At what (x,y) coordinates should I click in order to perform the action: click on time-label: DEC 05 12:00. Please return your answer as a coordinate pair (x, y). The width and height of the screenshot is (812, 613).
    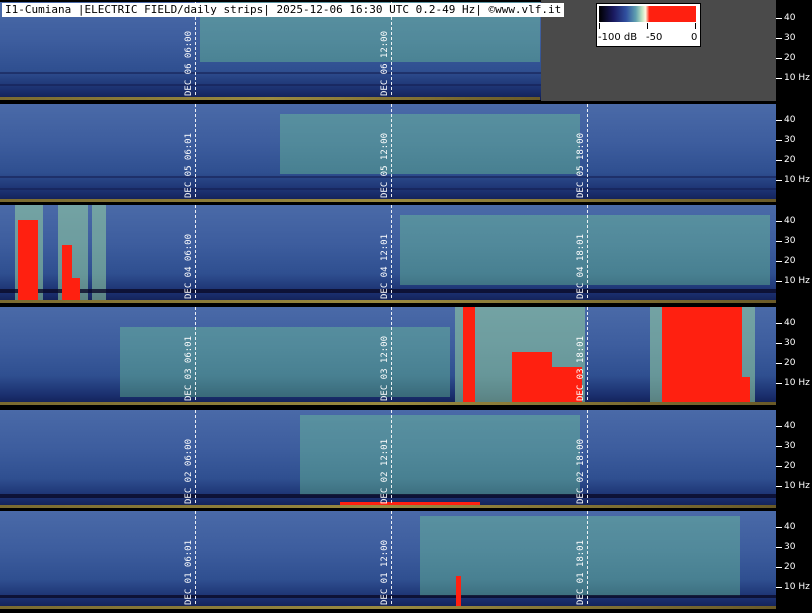
    Looking at the image, I should click on (385, 165).